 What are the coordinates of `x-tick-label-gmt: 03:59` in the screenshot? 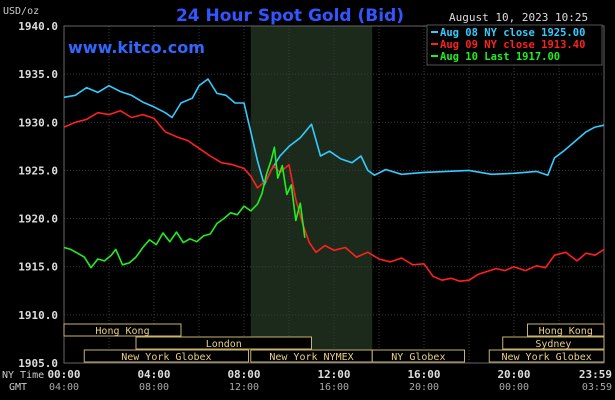 It's located at (597, 387).